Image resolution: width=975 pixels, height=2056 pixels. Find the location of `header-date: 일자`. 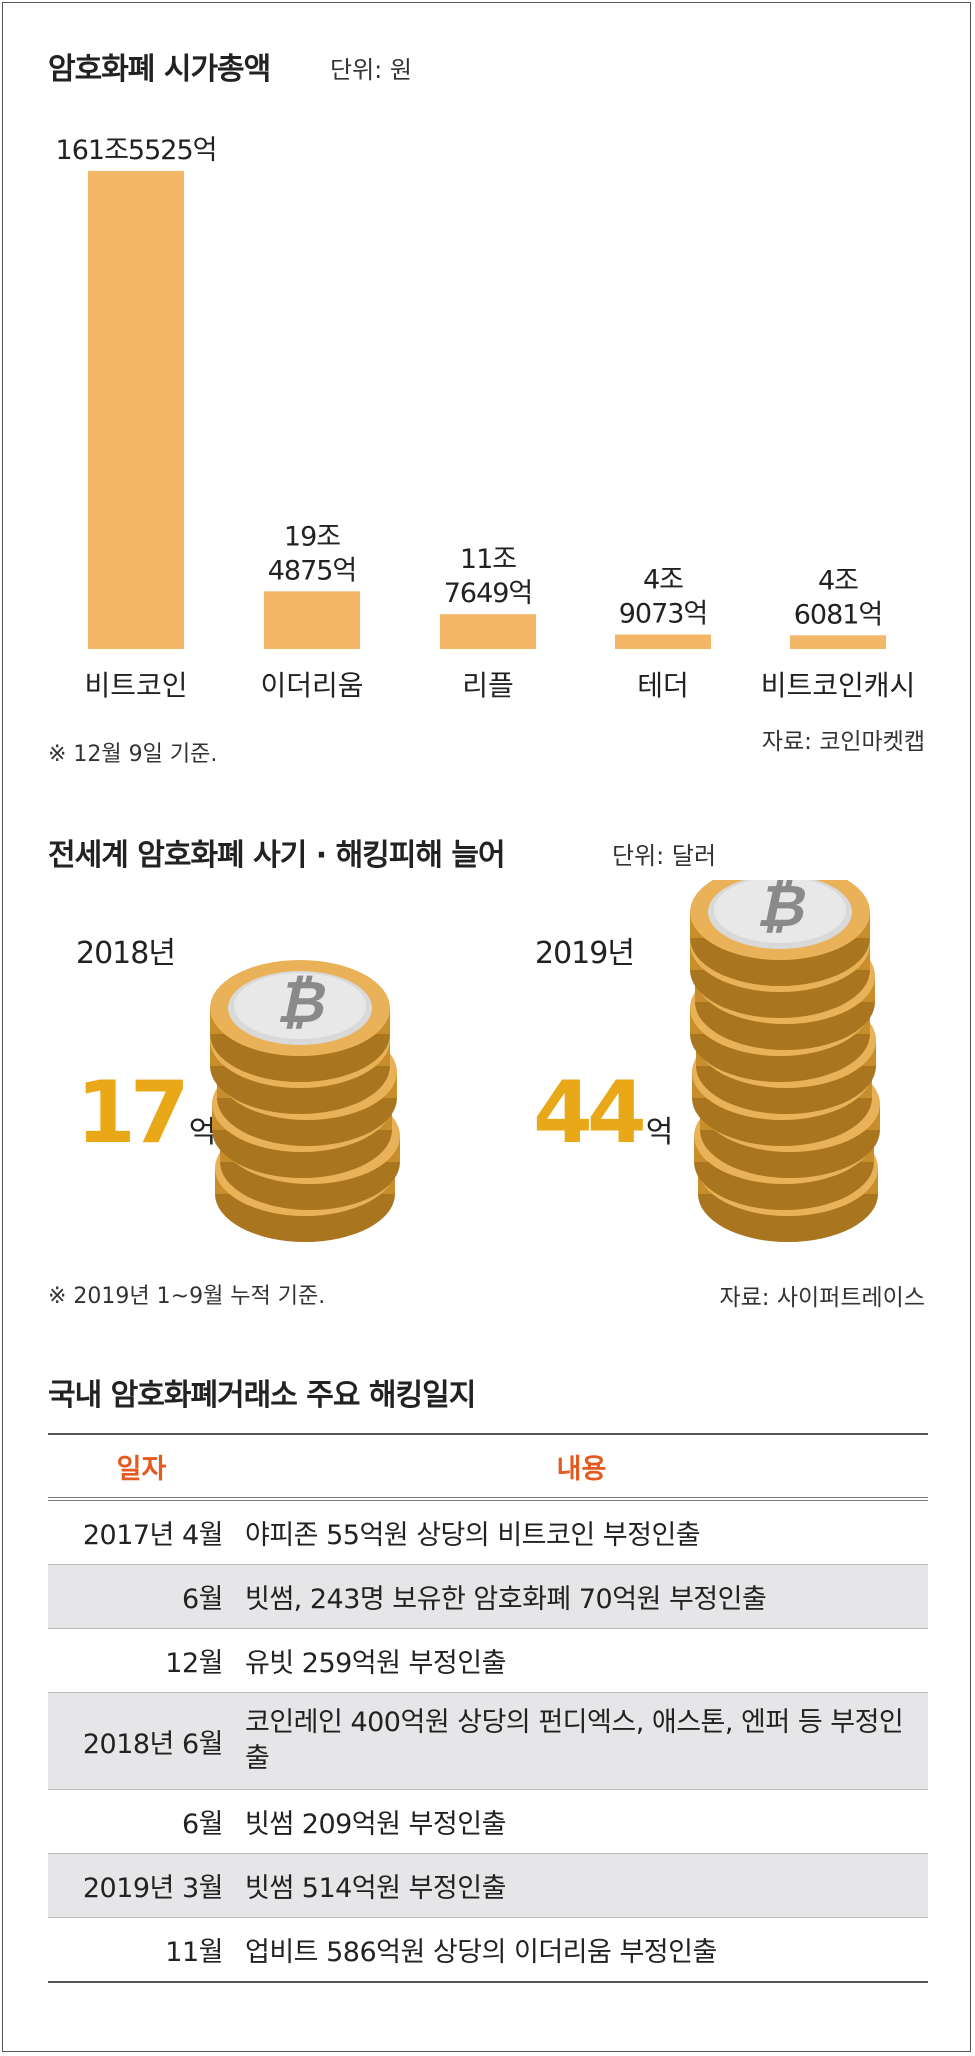

header-date: 일자 is located at coordinates (141, 1467).